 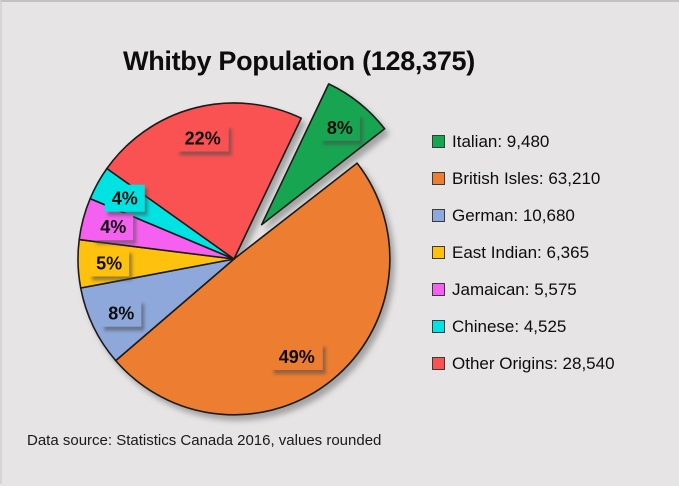 I want to click on legend-item-east-indian: East Indian: 6,365, so click(x=523, y=252).